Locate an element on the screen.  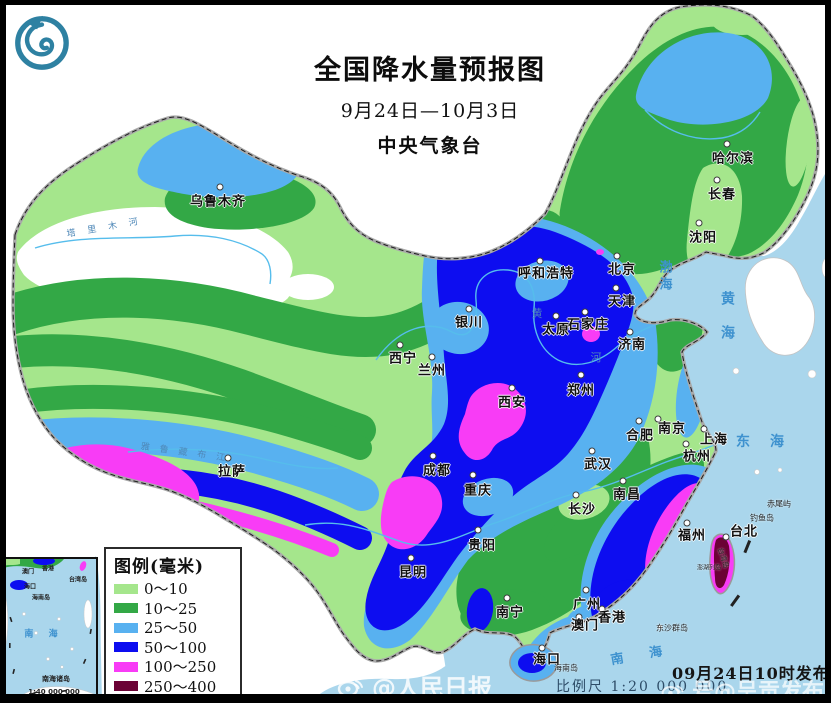
gulf-strip is located at coordinates (379, 683).